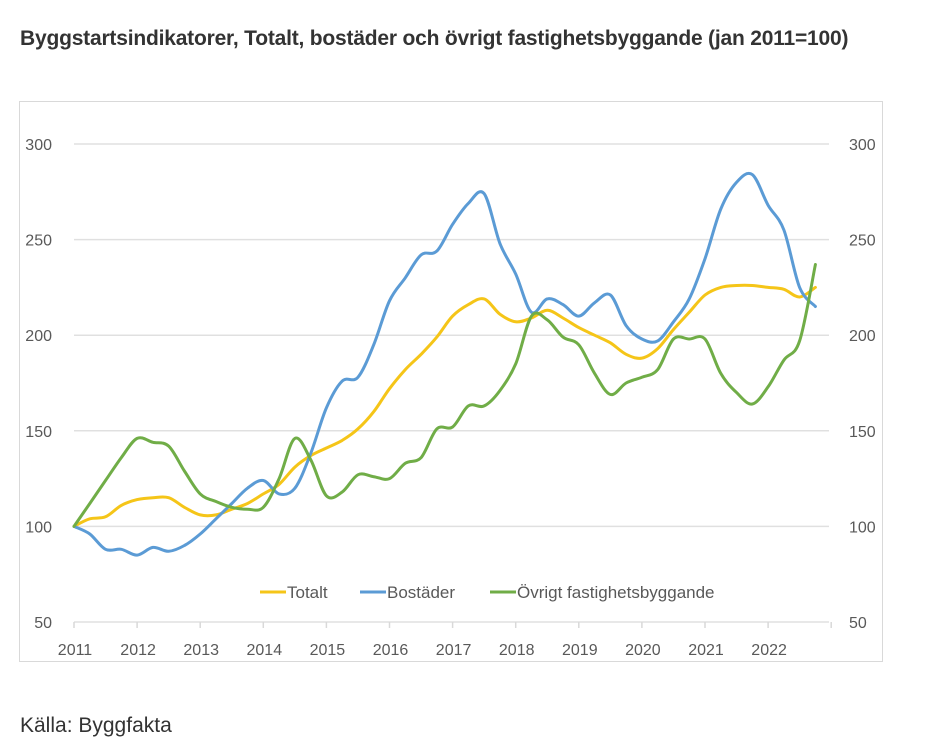 The image size is (943, 748). Describe the element at coordinates (201, 650) in the screenshot. I see `x-tick-label: 2013` at that location.